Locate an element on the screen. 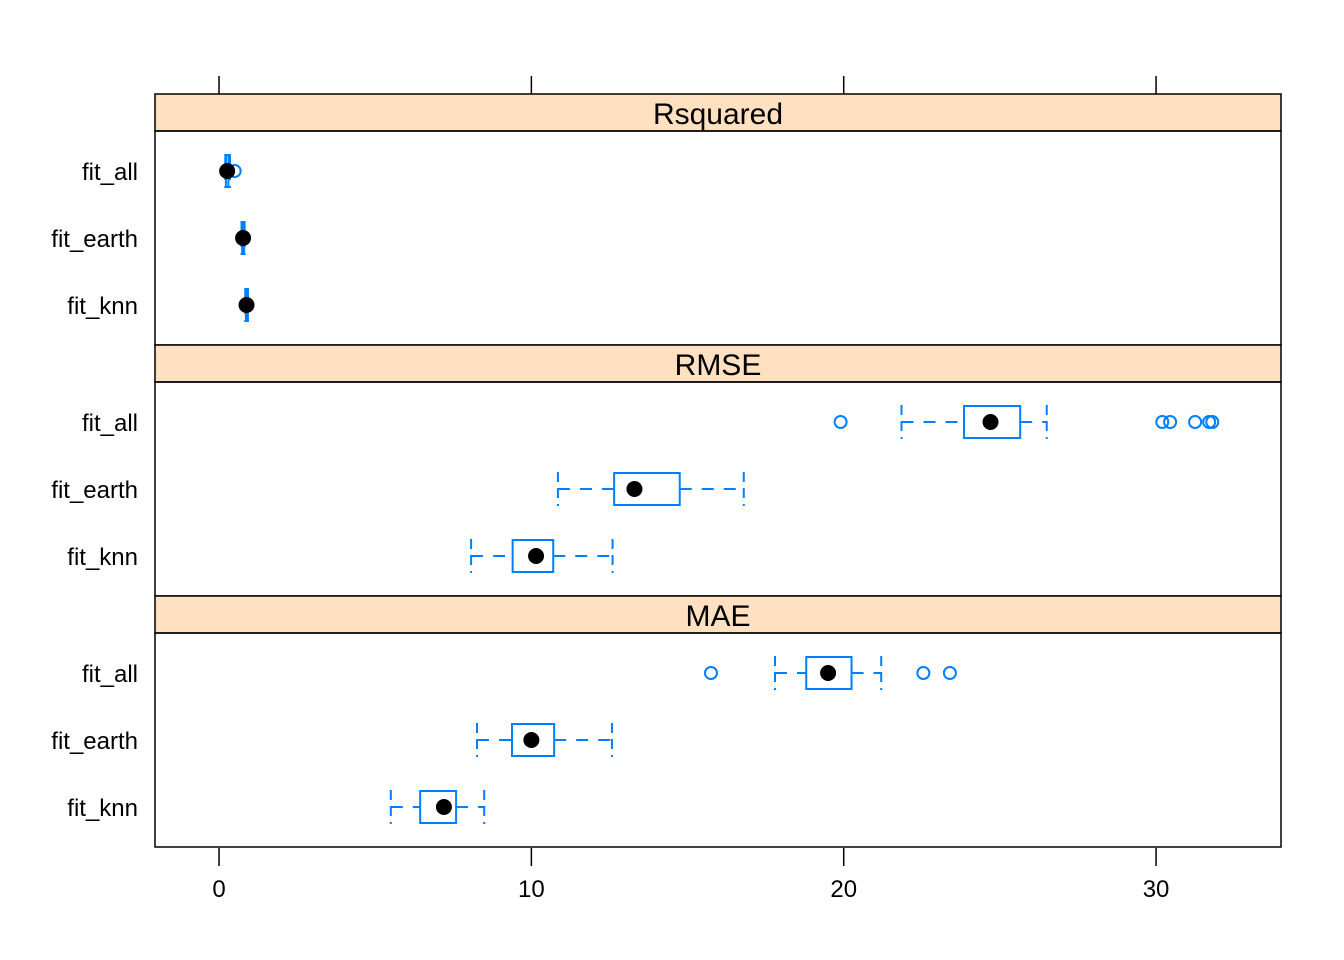  x-tick-label: 10 is located at coordinates (531, 889).